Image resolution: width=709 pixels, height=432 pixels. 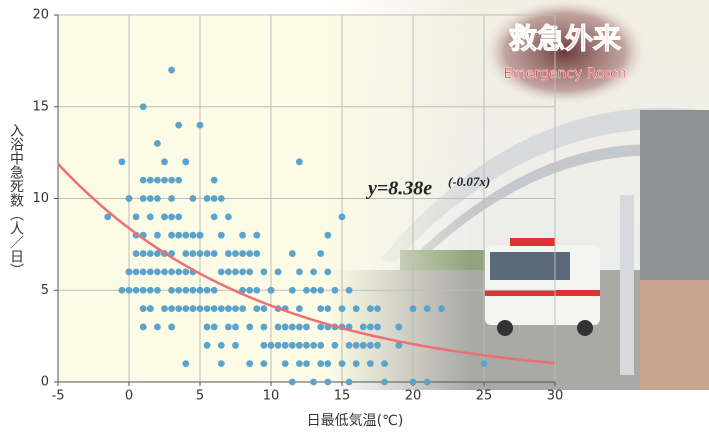 What do you see at coordinates (200, 396) in the screenshot?
I see `x-tick-label: 5` at bounding box center [200, 396].